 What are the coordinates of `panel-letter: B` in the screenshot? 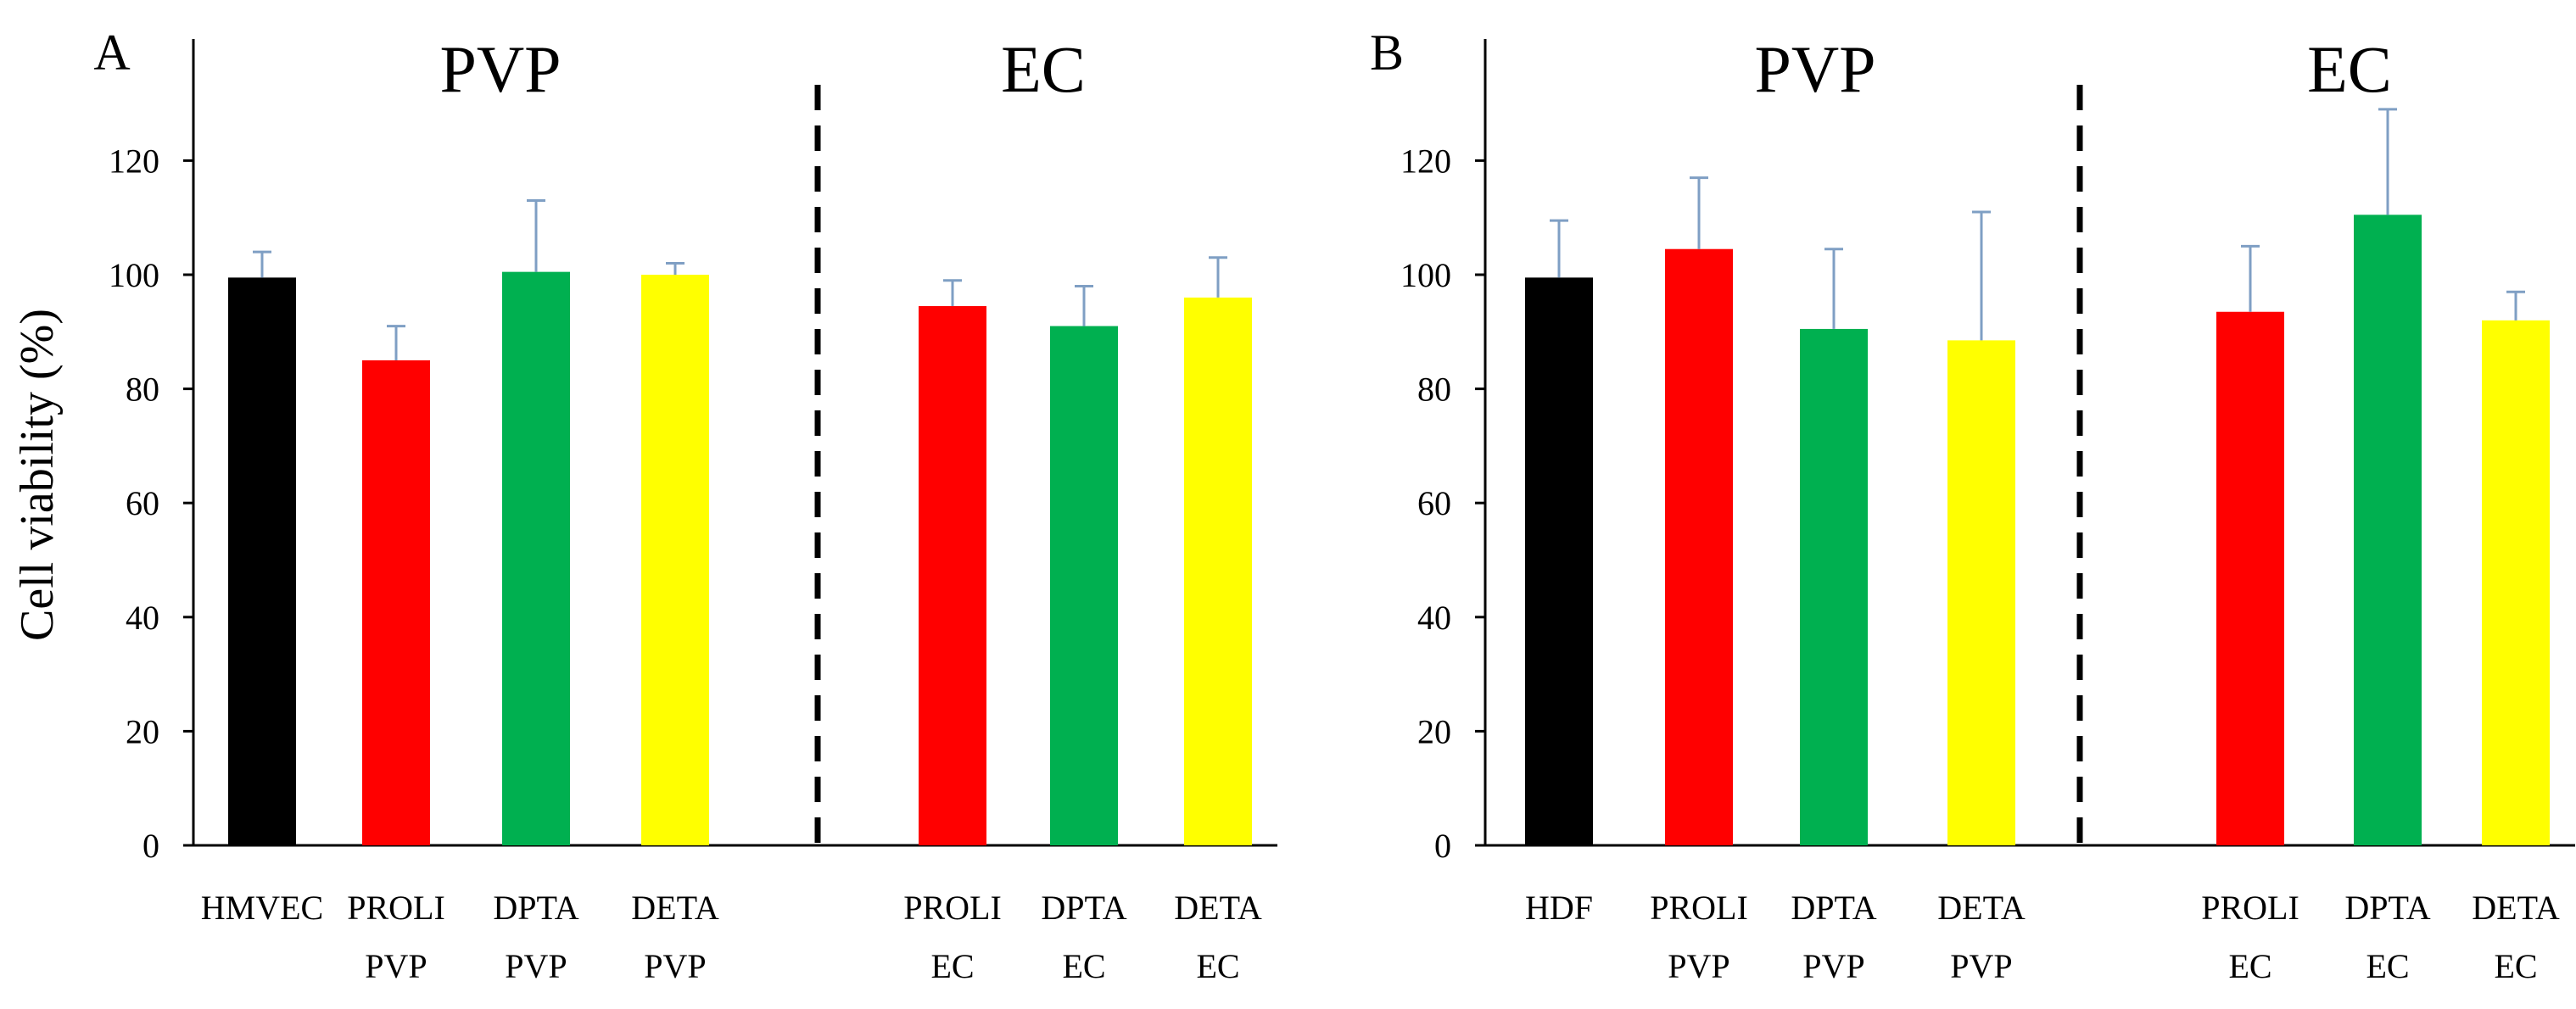 It's located at (1387, 53).